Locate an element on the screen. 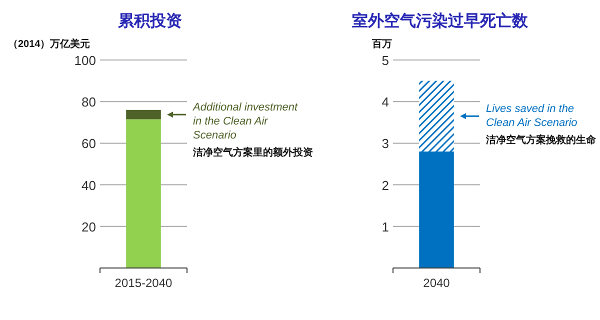 Image resolution: width=600 pixels, height=320 pixels. y-tick-label: 100 is located at coordinates (85, 60).